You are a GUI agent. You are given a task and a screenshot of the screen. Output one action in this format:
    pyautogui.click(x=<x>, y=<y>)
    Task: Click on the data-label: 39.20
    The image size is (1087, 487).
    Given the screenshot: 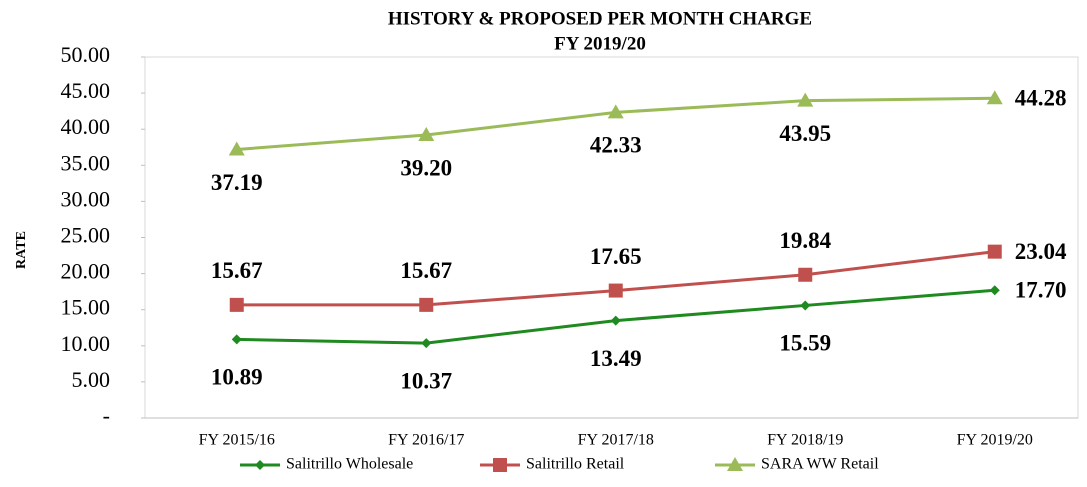 What is the action you would take?
    pyautogui.click(x=426, y=167)
    